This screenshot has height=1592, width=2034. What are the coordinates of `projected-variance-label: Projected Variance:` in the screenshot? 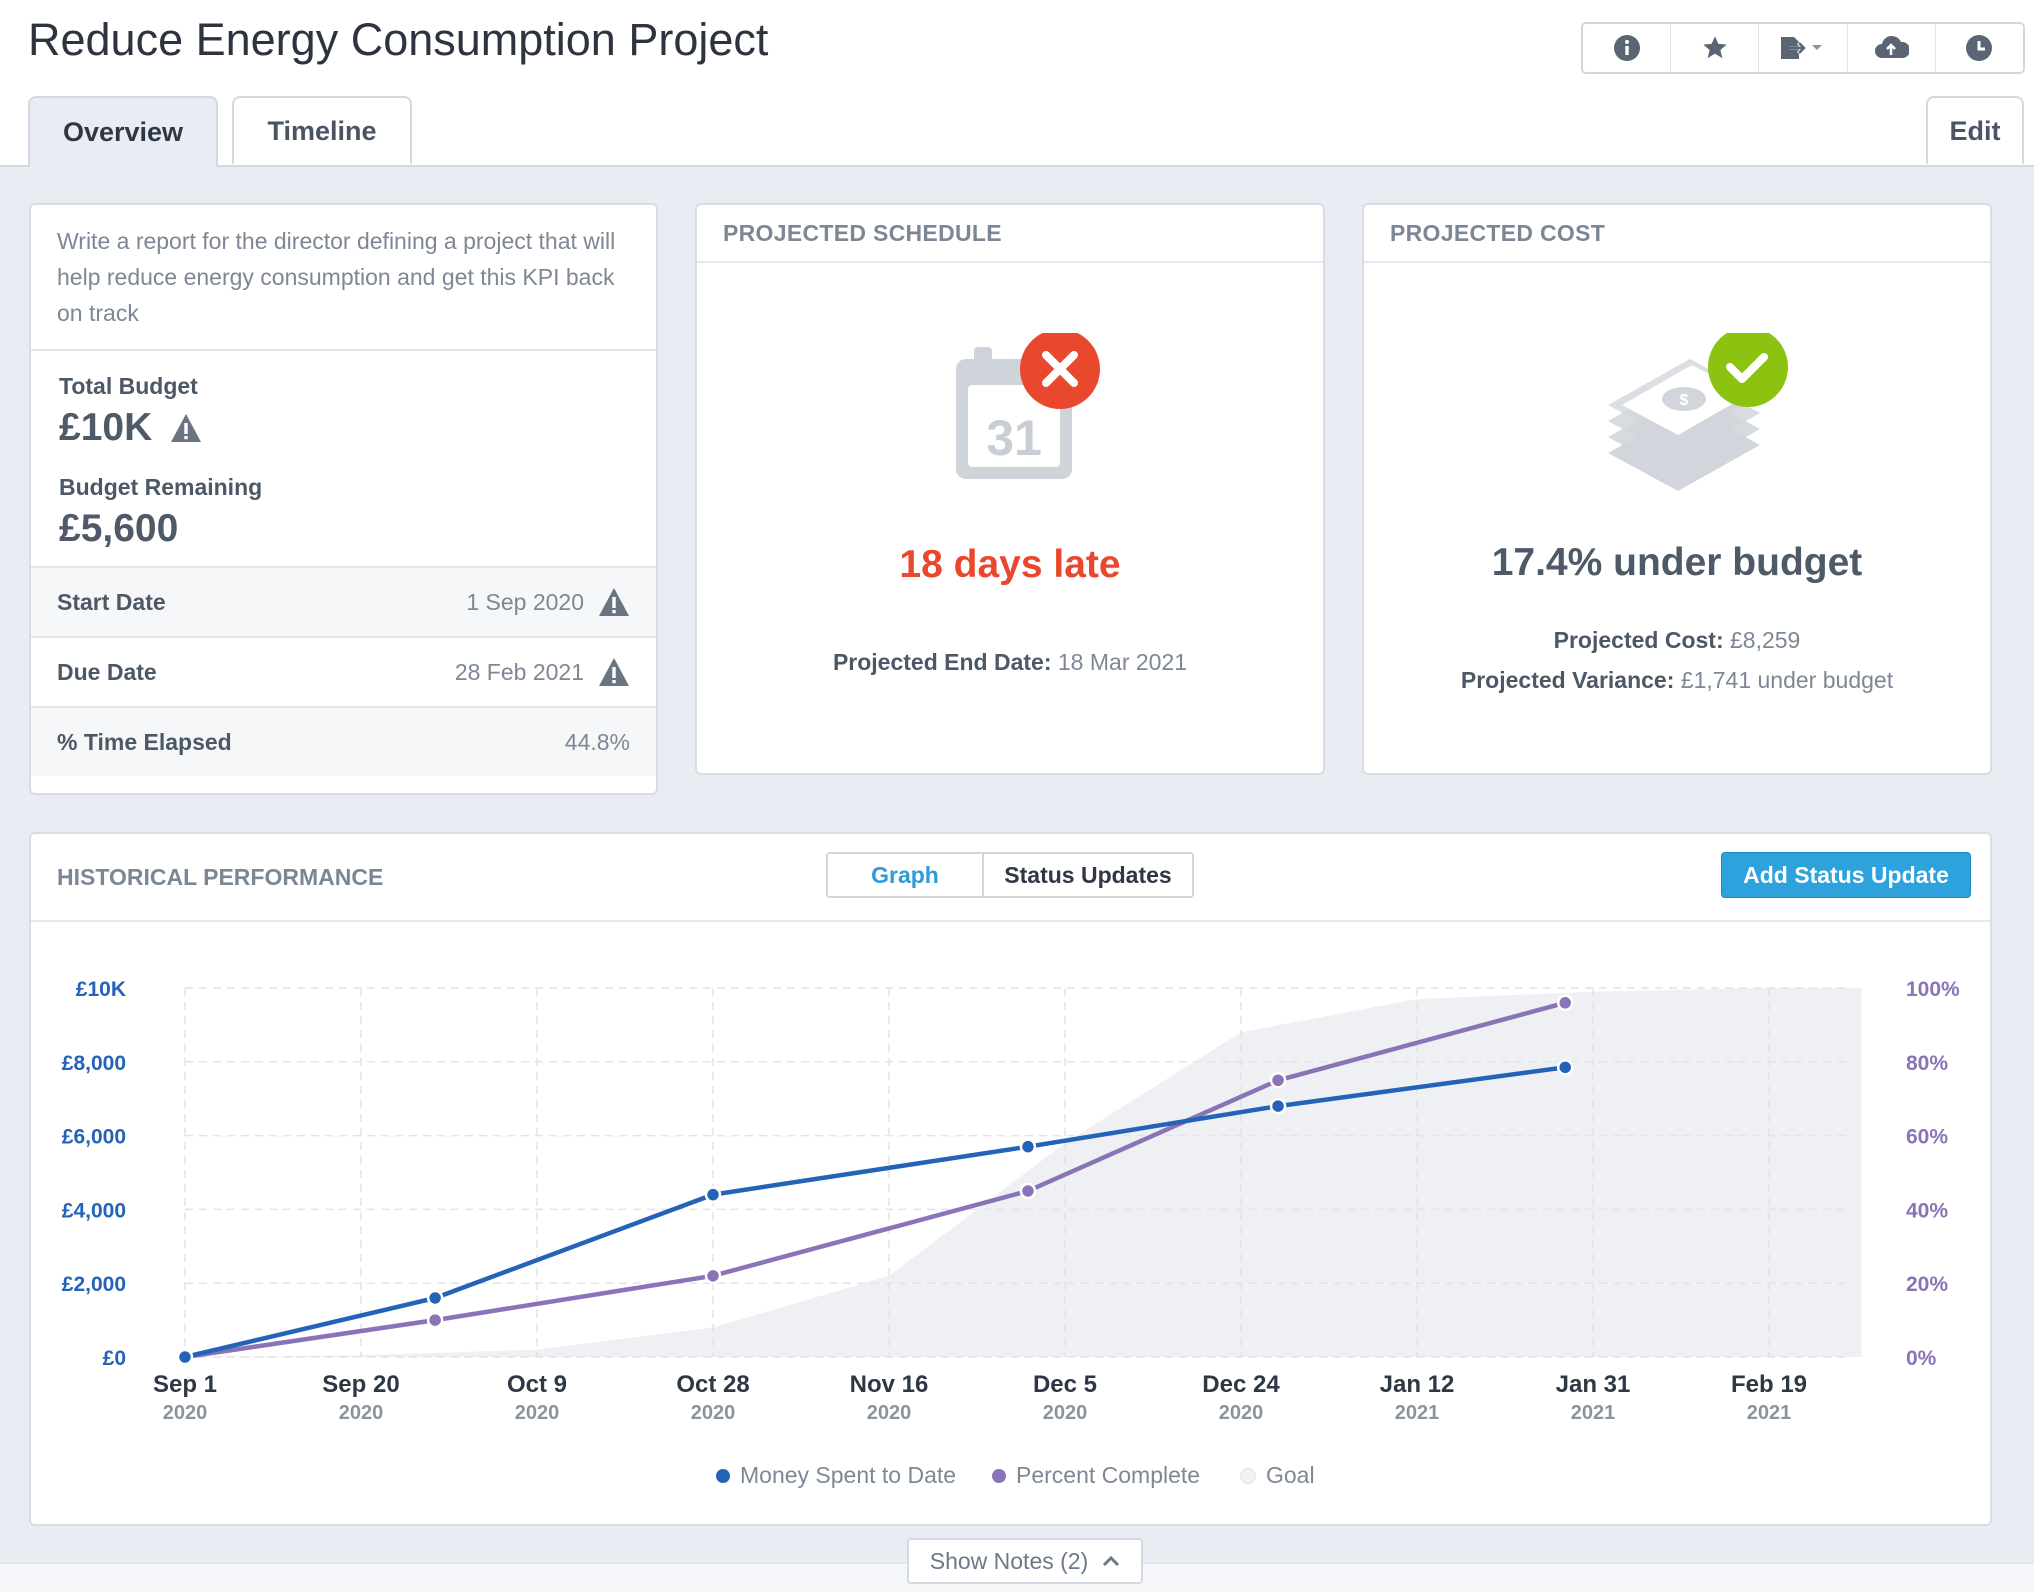 It's located at (1567, 680).